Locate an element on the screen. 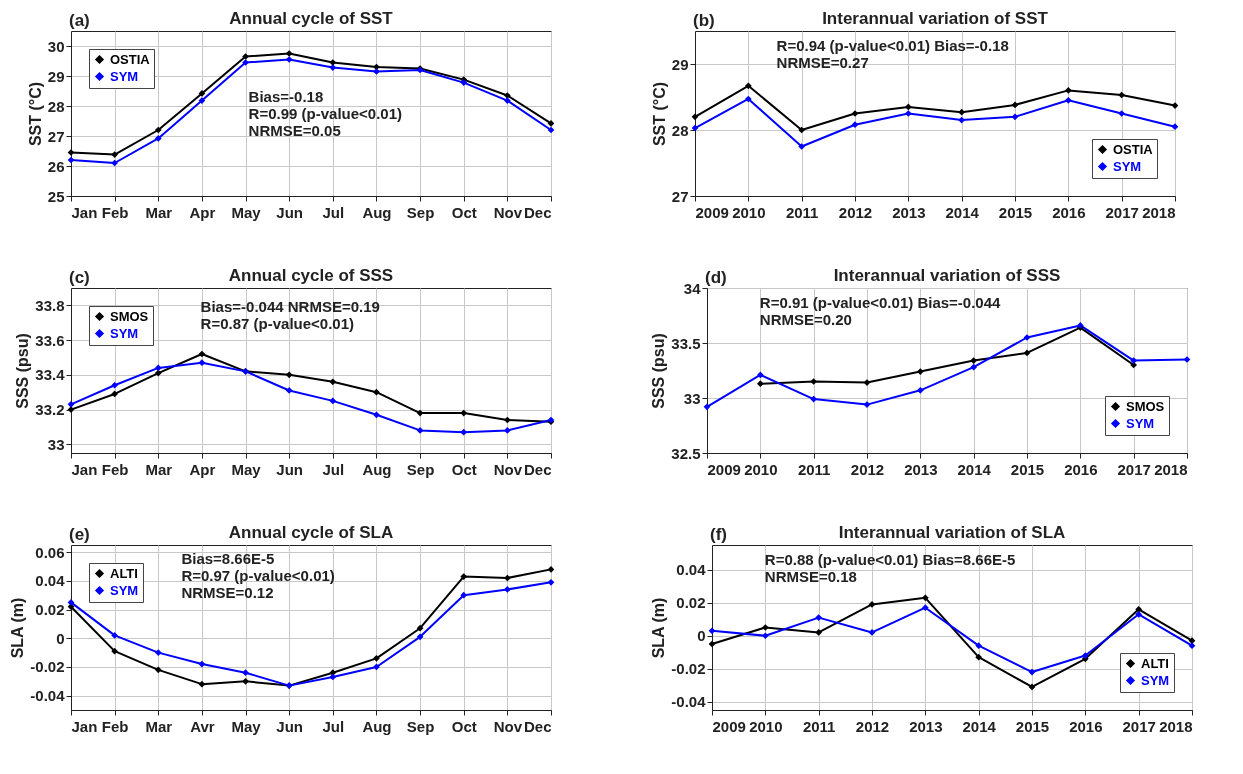 The image size is (1243, 774). annotation: R=0.99 (p-value<0.01) is located at coordinates (325, 114).